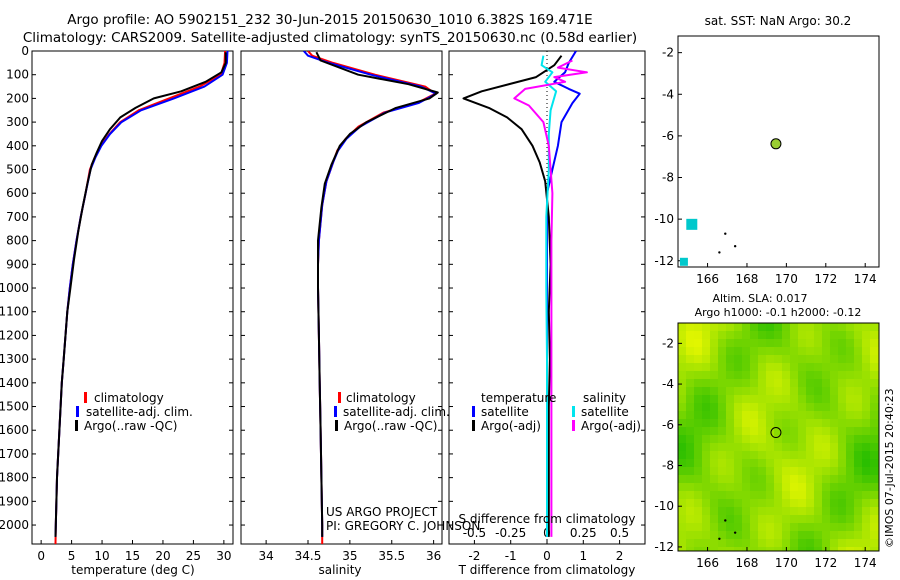 This screenshot has height=580, width=900. I want to click on sst-map-ytick-label: -8, so click(668, 178).